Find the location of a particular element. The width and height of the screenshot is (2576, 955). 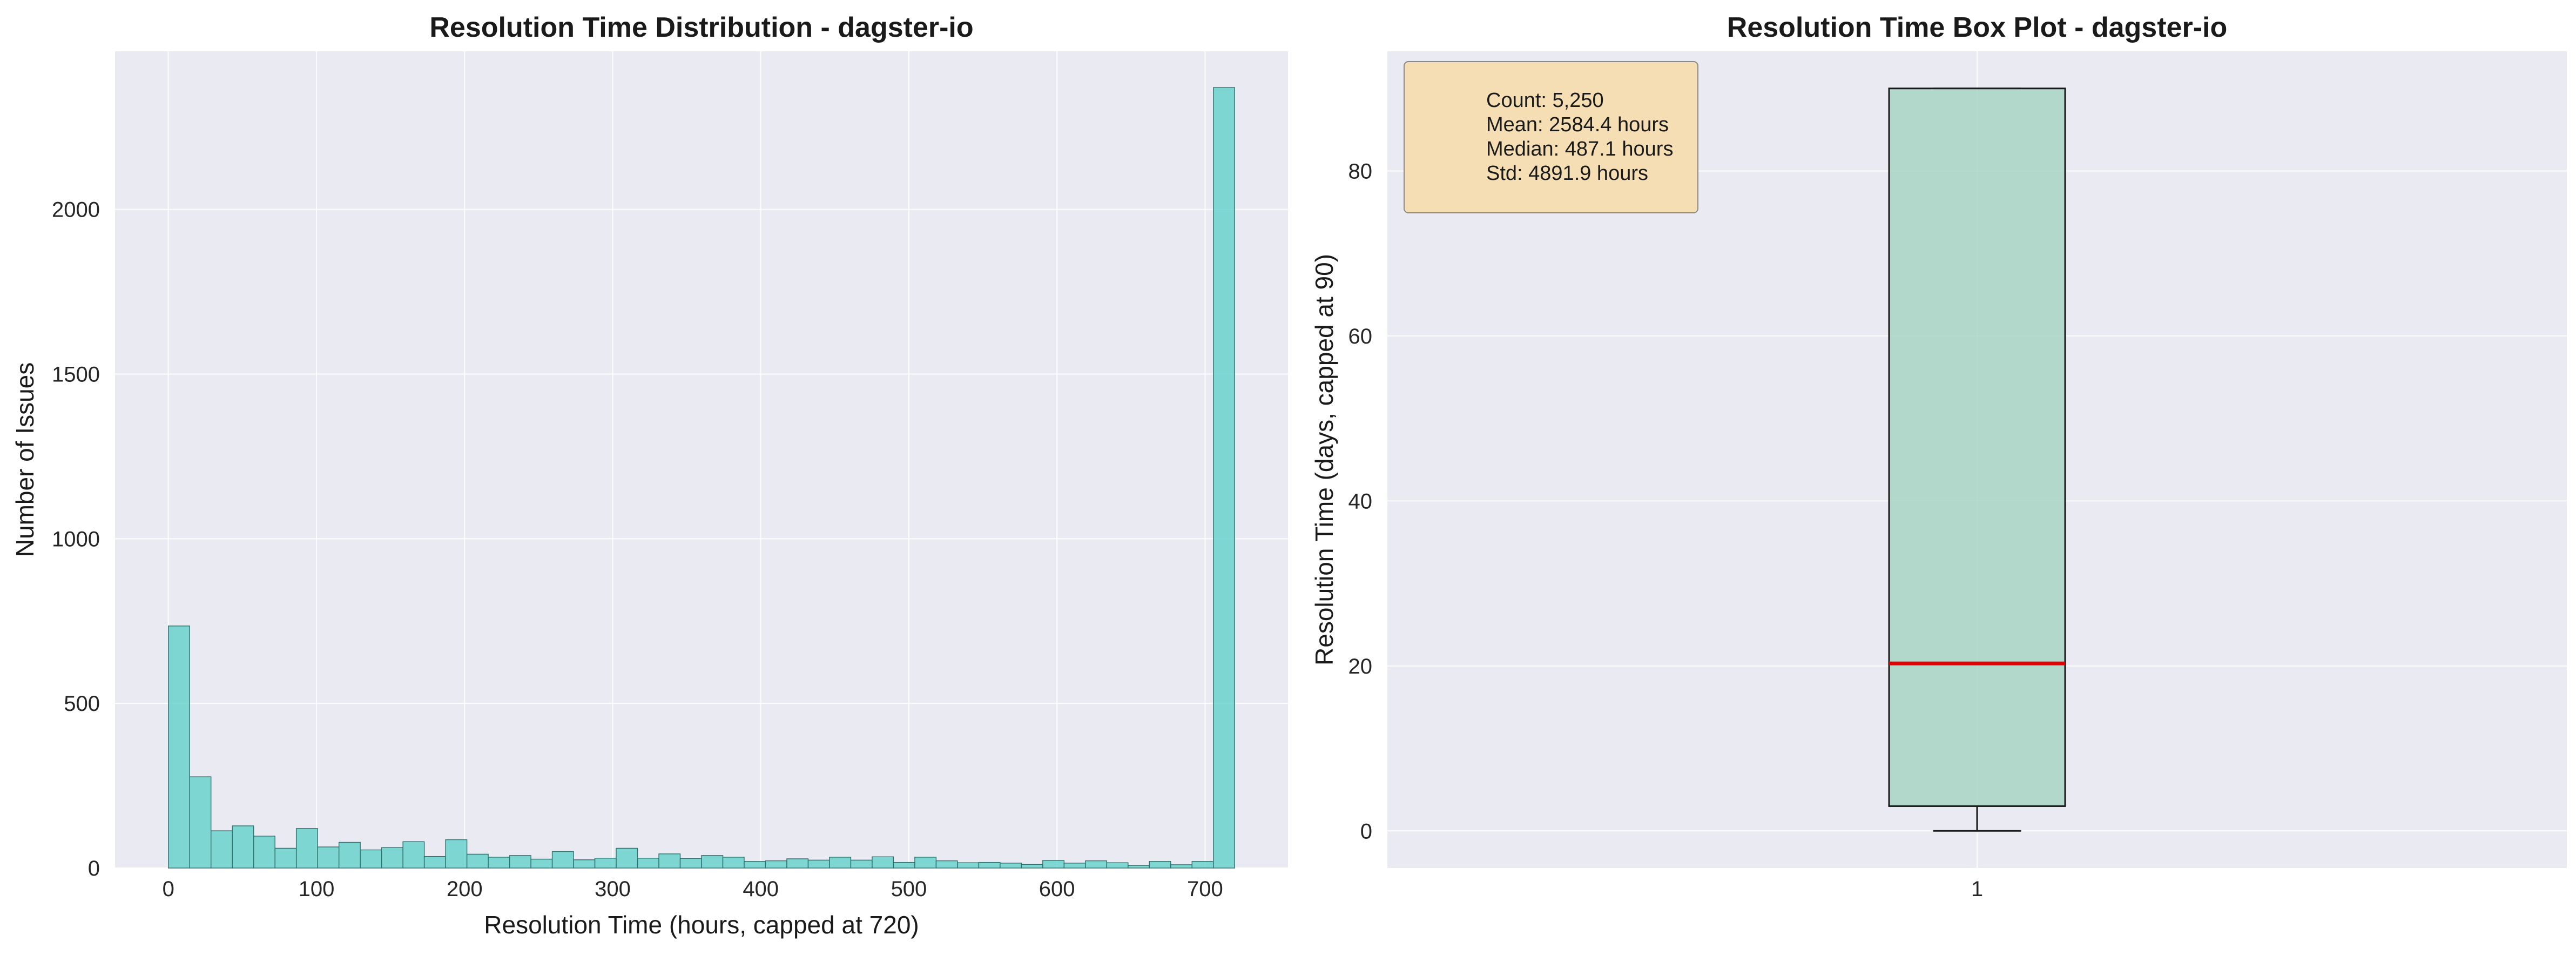

boxplot-x-tick-label: 1 is located at coordinates (1977, 889).